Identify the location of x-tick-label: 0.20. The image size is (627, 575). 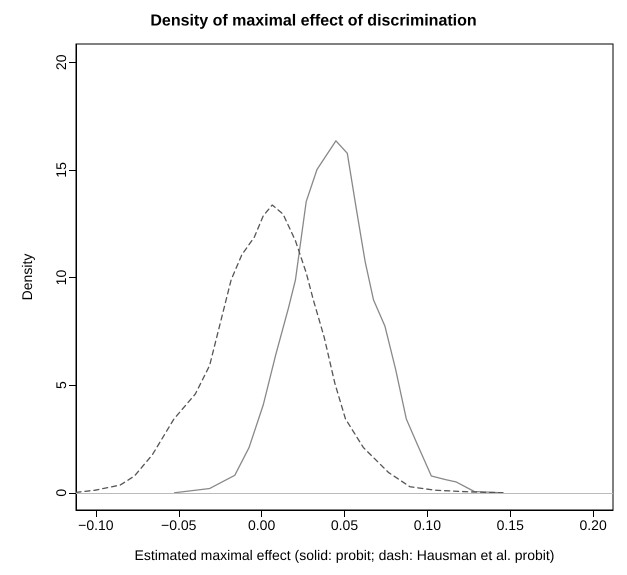
(593, 525).